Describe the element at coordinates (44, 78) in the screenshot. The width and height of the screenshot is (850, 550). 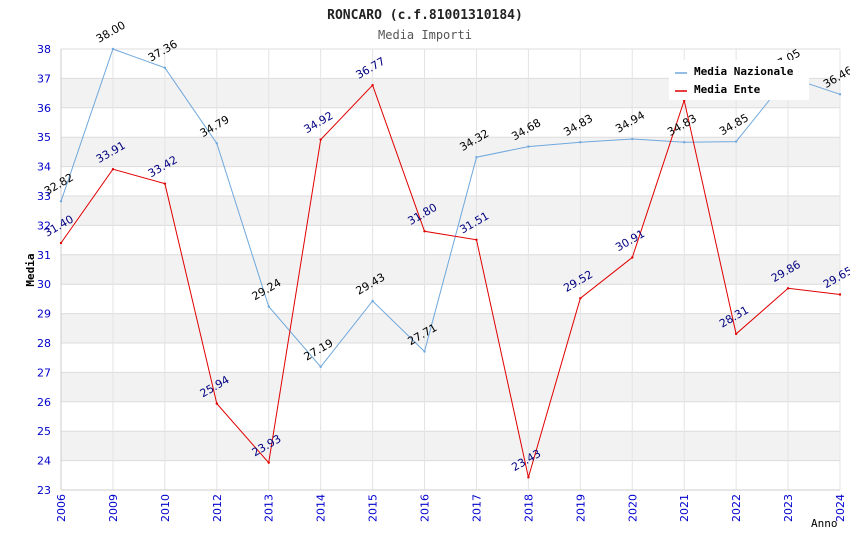
I see `y-tick-label: 37` at that location.